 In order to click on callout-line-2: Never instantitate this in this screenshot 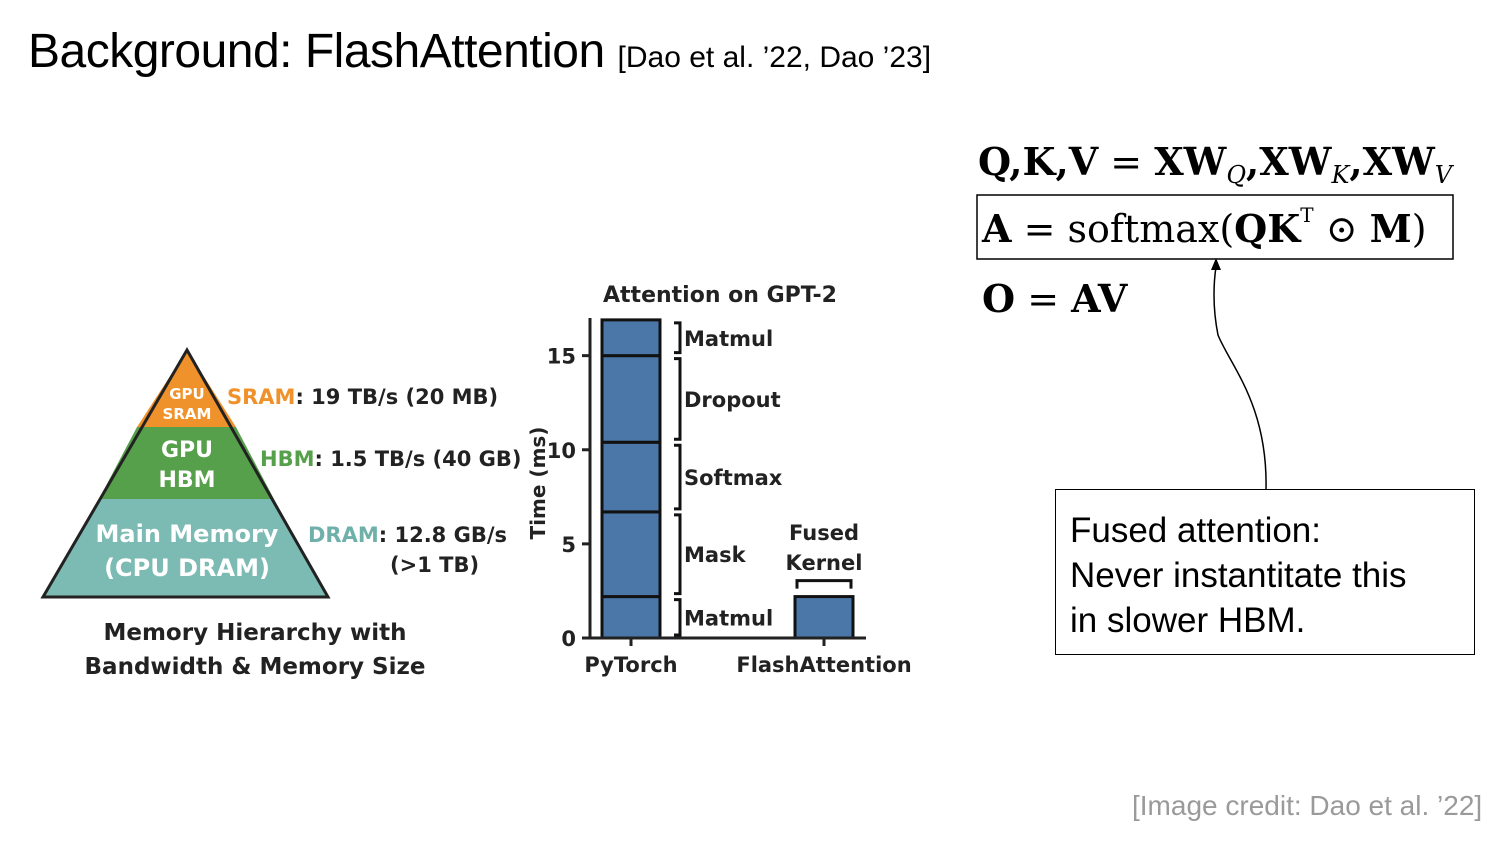, I will do `click(1238, 575)`.